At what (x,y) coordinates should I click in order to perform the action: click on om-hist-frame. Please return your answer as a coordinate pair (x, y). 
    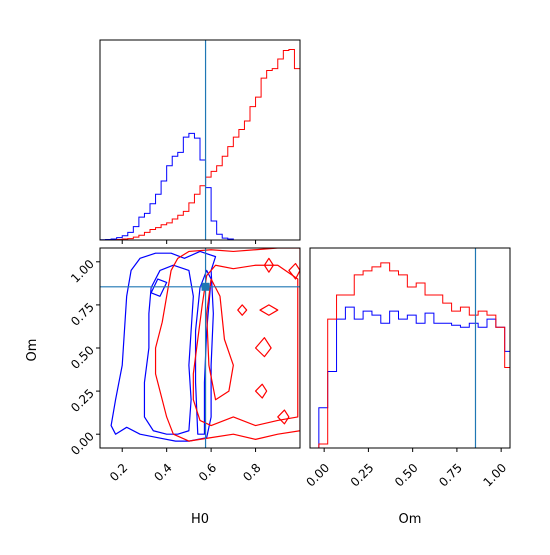
    Looking at the image, I should click on (410, 348).